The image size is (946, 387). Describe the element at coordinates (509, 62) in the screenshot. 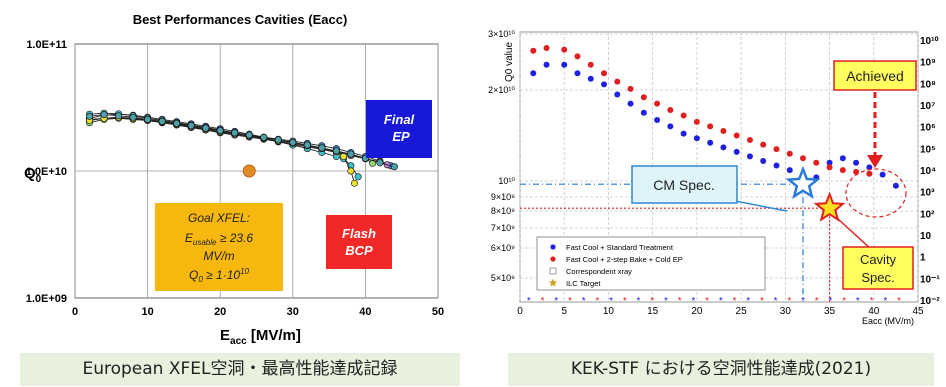

I see `y-axis-label: Q0 value` at that location.